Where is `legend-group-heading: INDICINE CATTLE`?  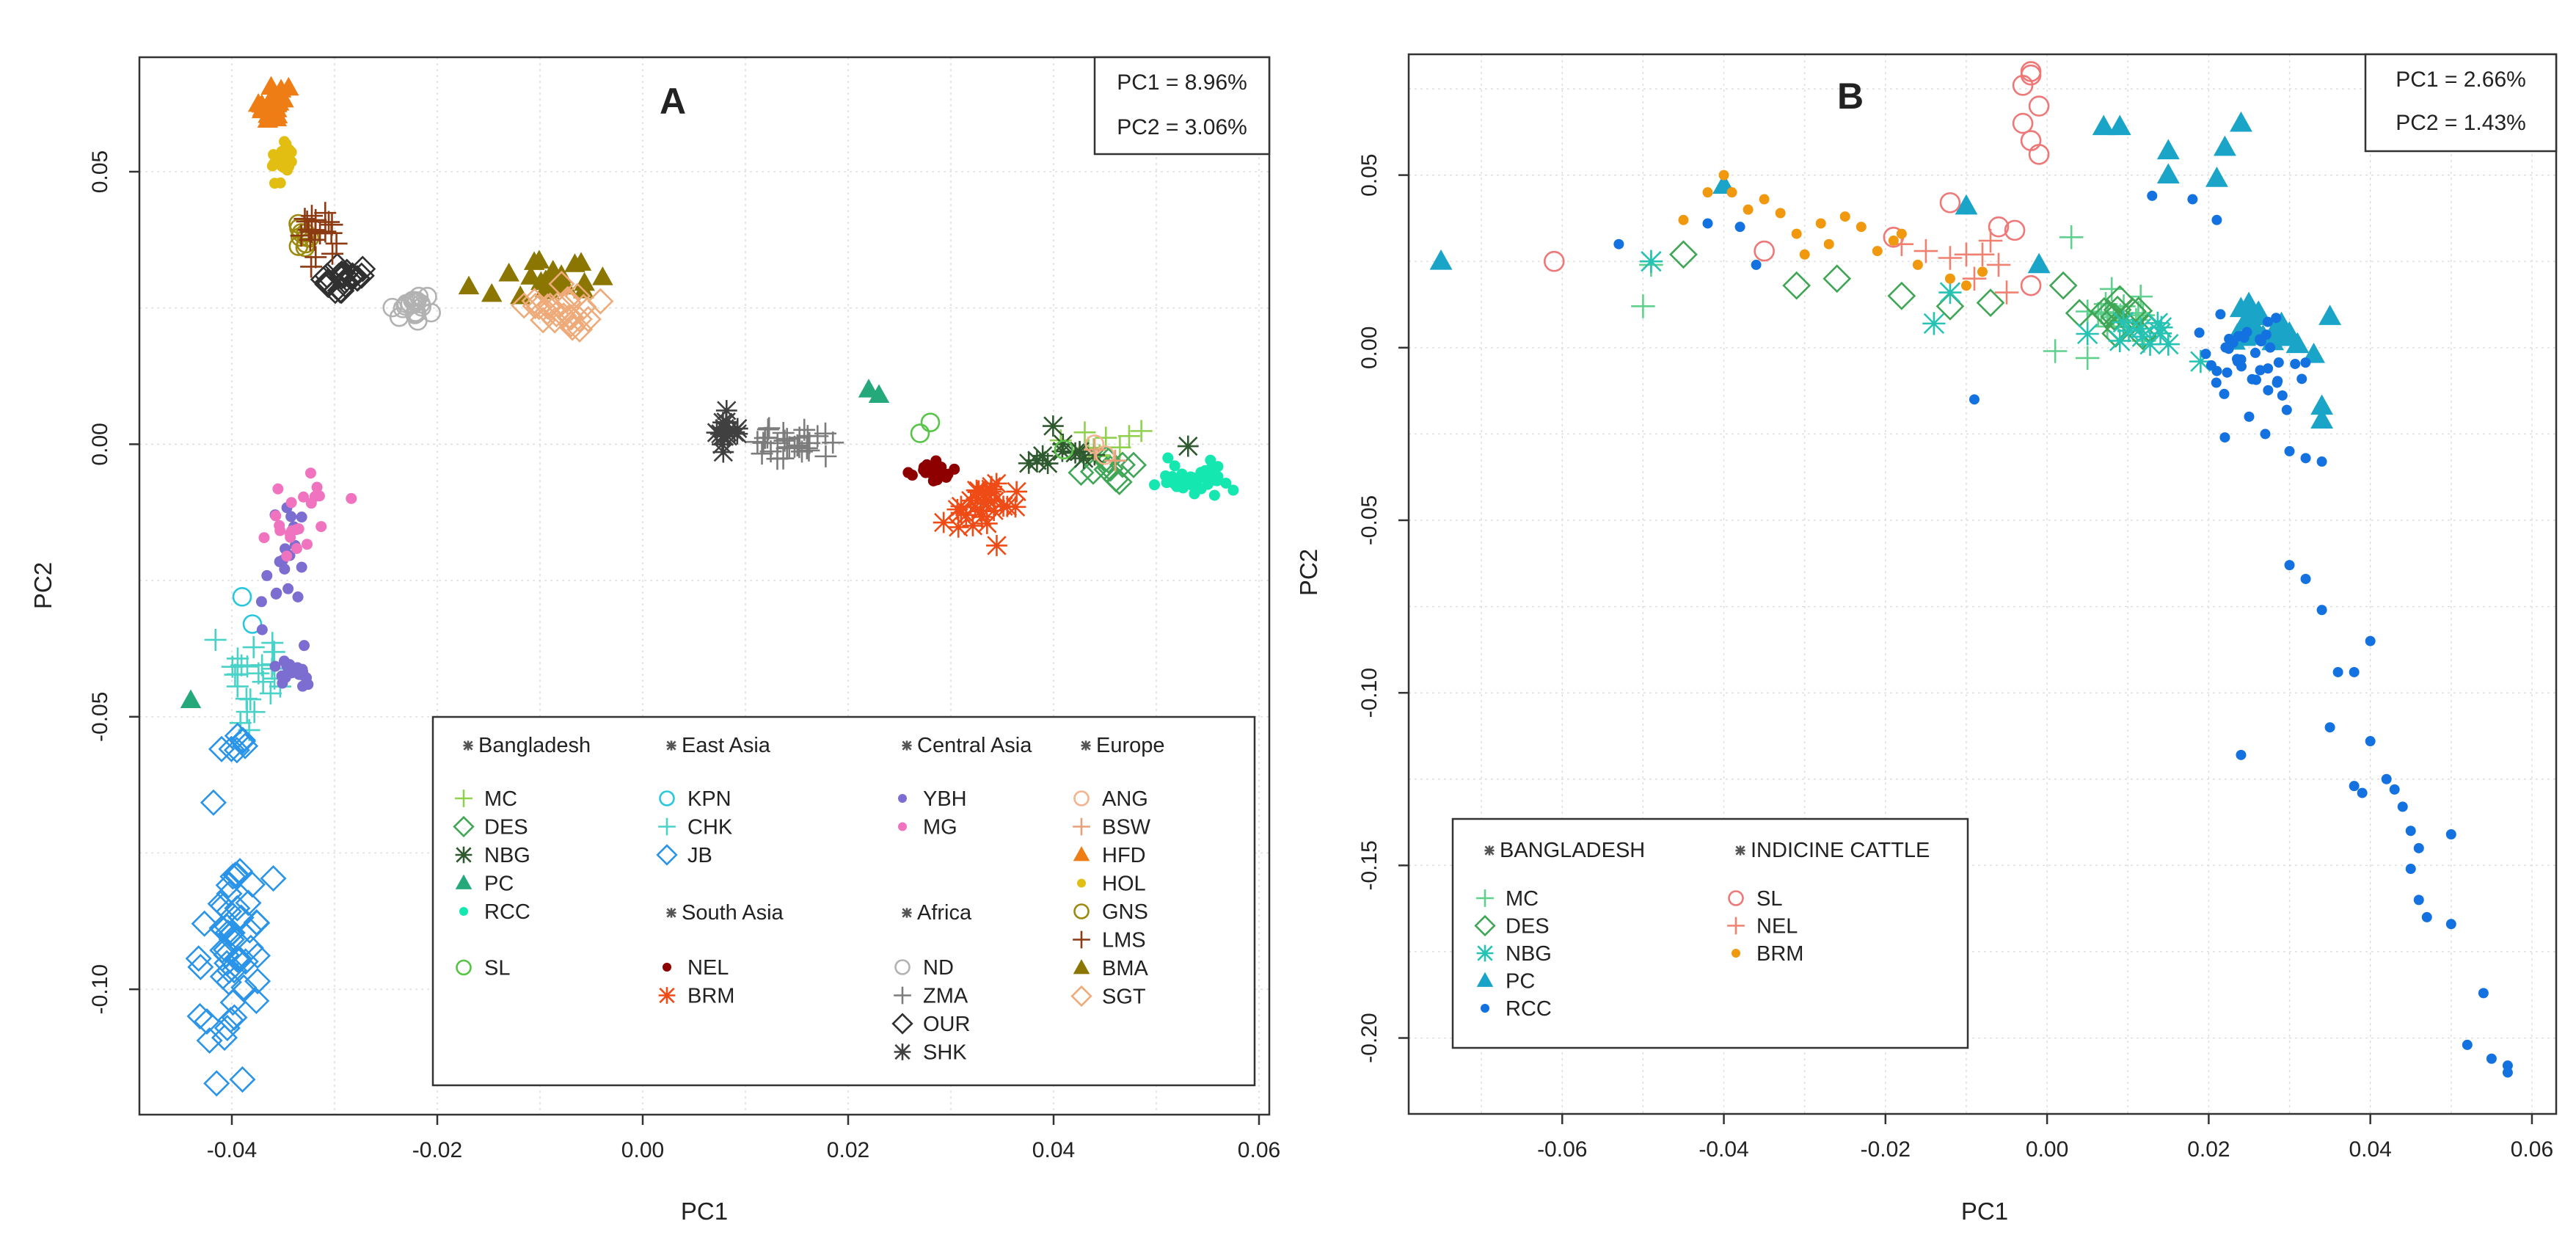 legend-group-heading: INDICINE CATTLE is located at coordinates (1840, 850).